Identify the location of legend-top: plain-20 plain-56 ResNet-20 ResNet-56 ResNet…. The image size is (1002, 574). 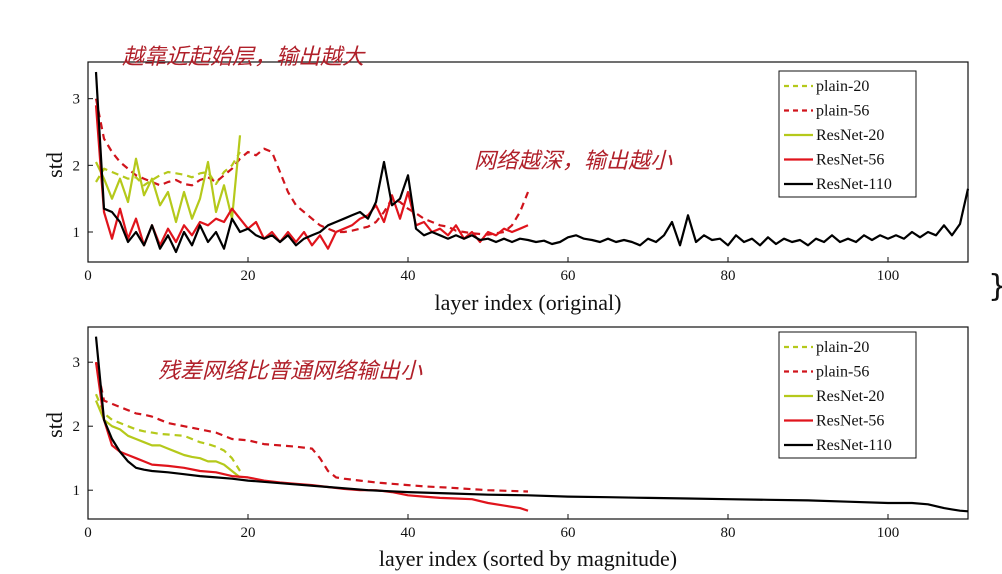
(847, 134).